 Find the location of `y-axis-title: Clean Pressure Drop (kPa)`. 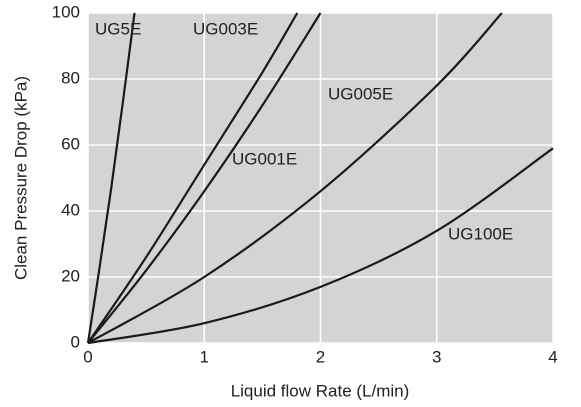

y-axis-title: Clean Pressure Drop (kPa) is located at coordinates (20, 178).